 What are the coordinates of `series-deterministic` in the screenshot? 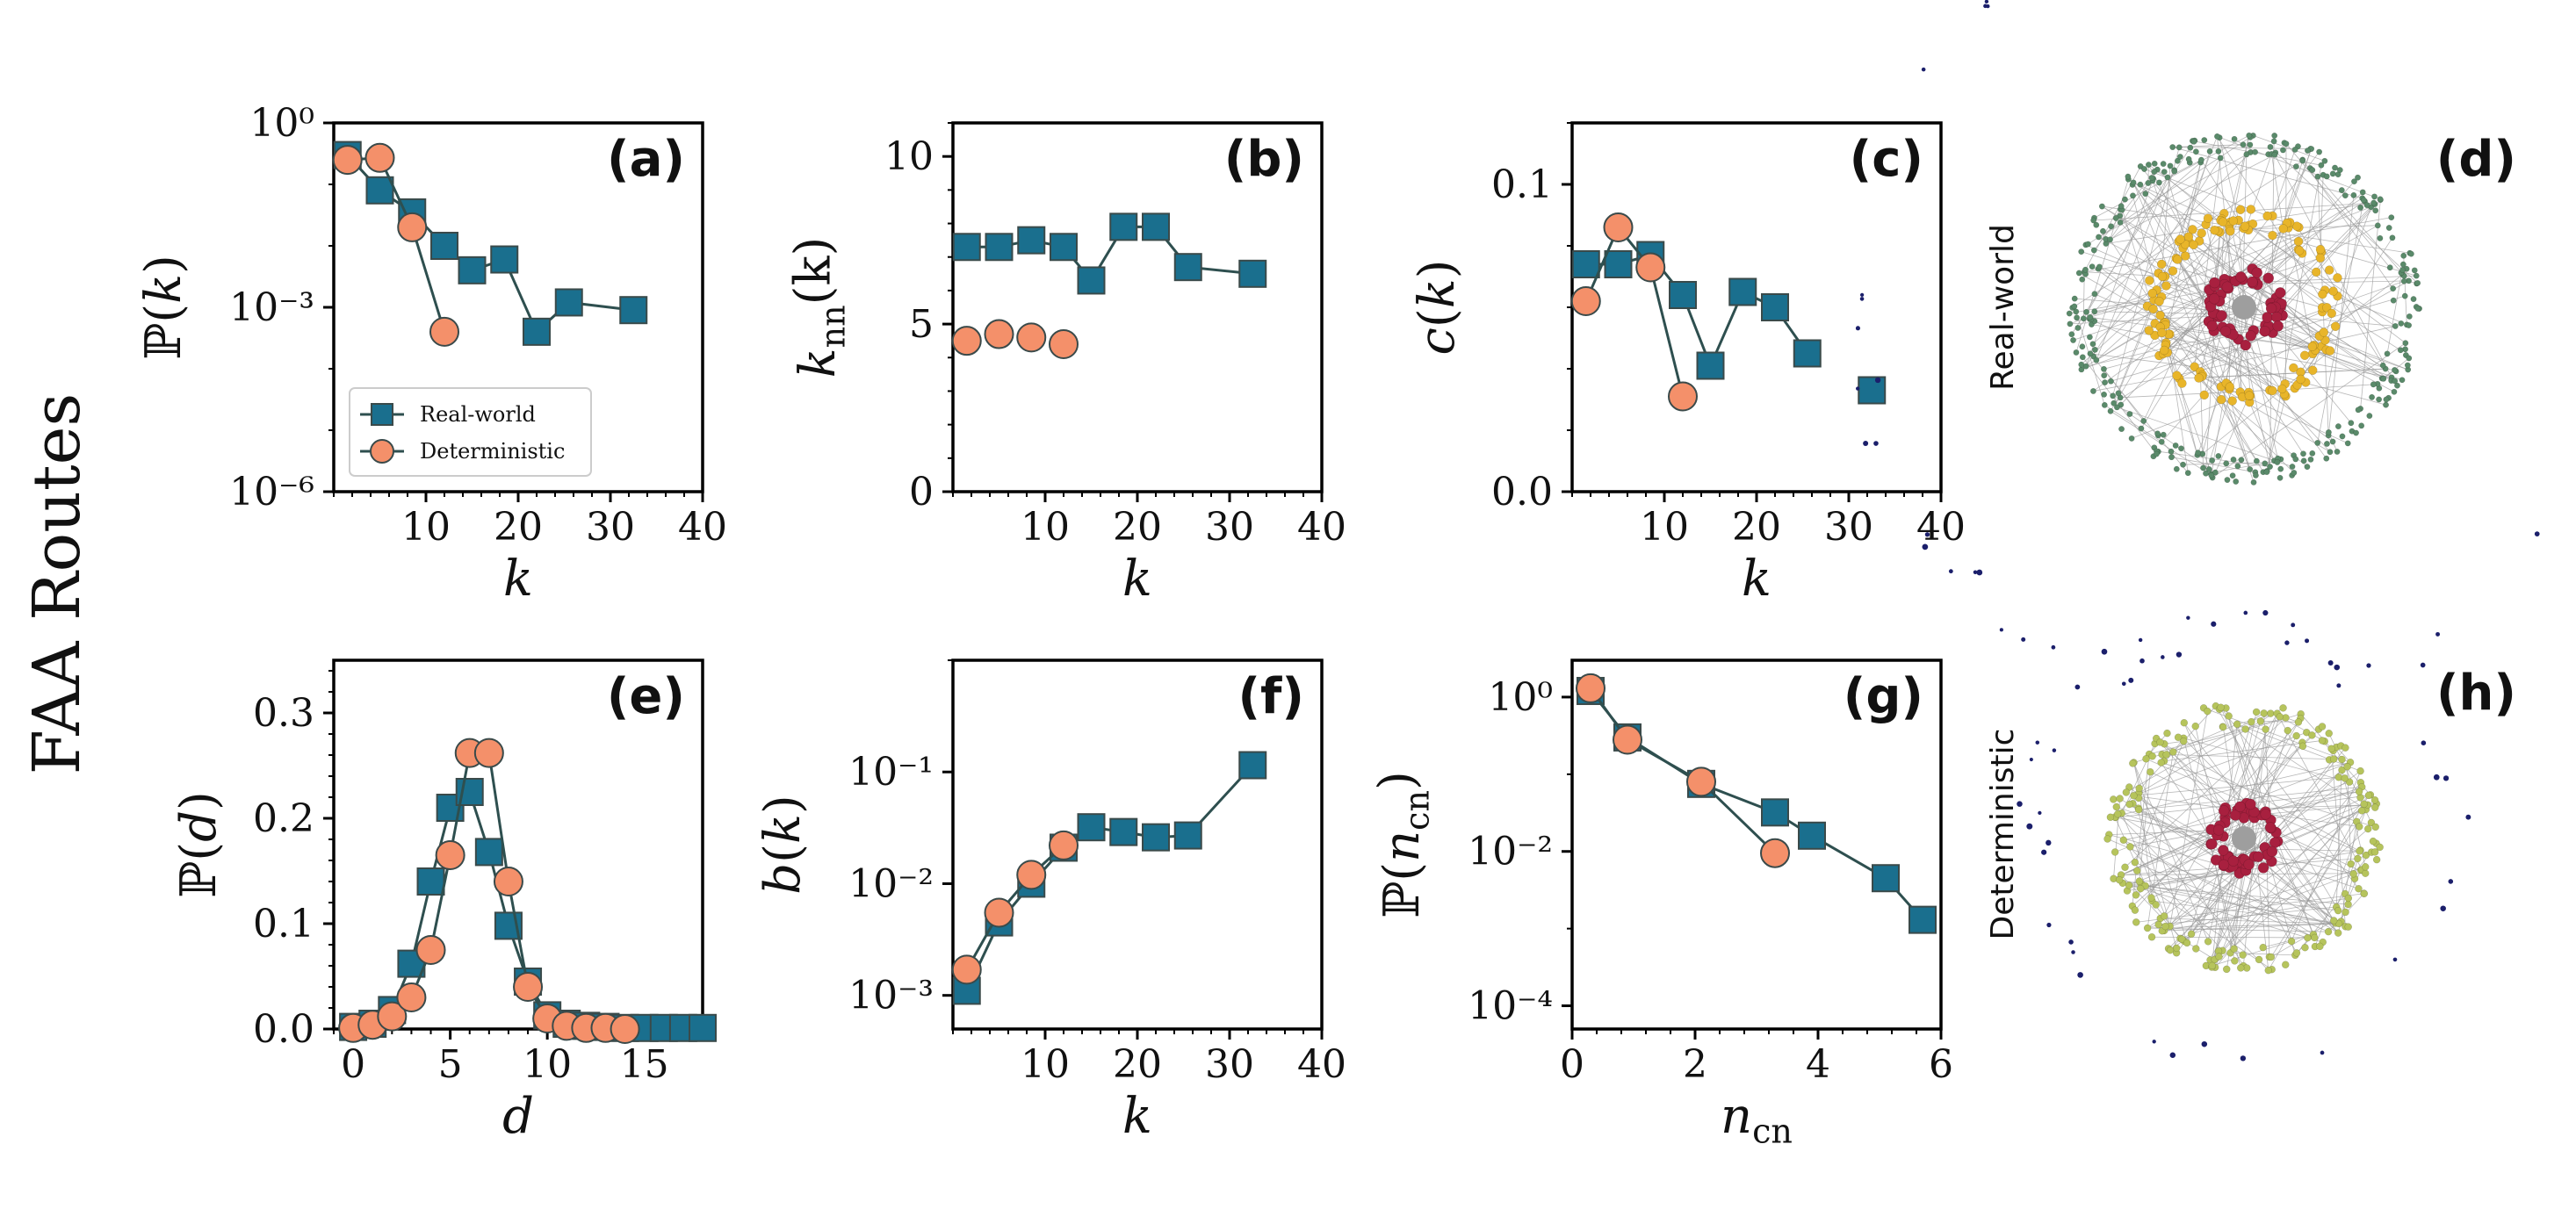 It's located at (1683, 770).